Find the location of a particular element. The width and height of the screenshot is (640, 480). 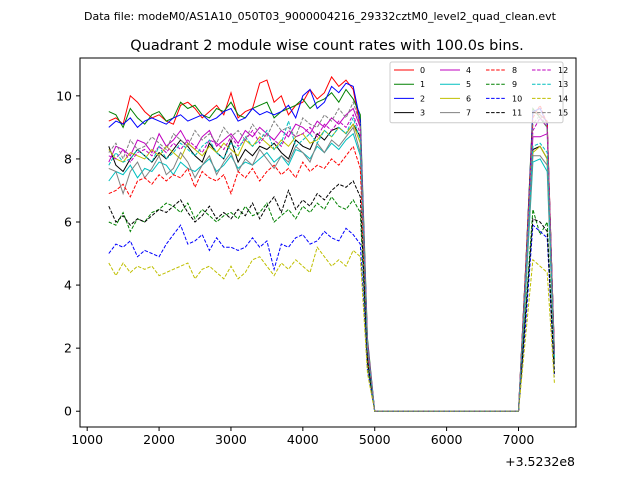

x-tick-label: 2000 is located at coordinates (159, 439).